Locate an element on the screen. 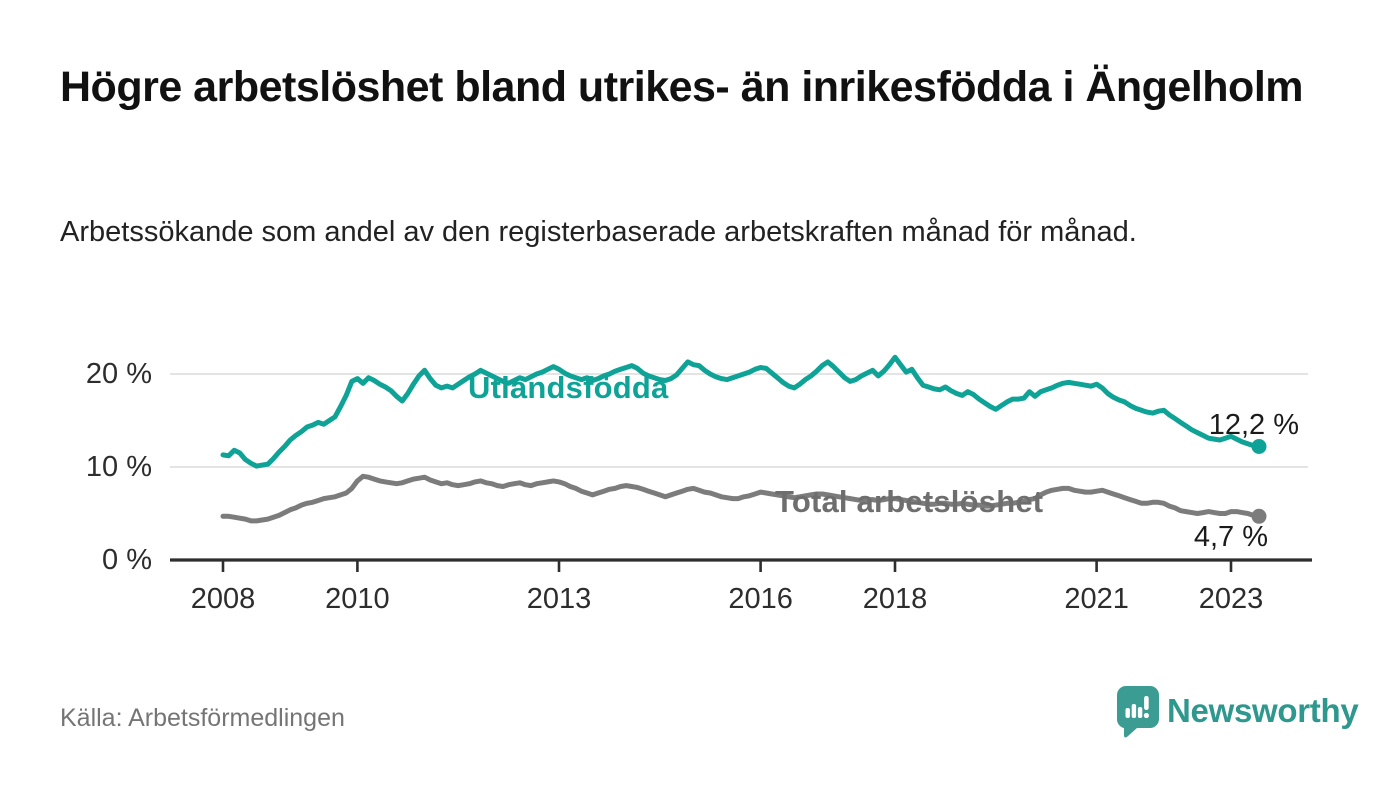 The width and height of the screenshot is (1400, 794). newsworthy-brand: Newsworthy is located at coordinates (1237, 712).